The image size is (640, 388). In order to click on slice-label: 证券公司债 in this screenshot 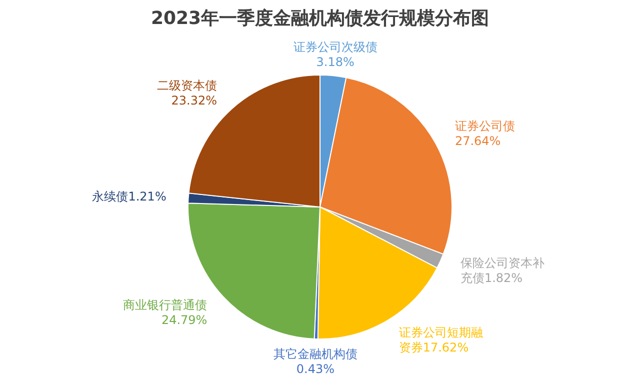, I will do `click(484, 125)`.